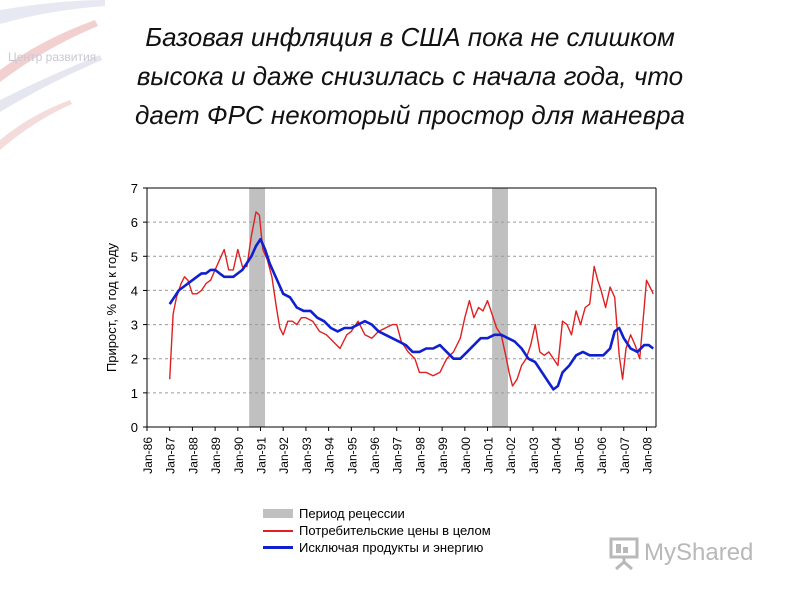 This screenshot has width=800, height=600. What do you see at coordinates (239, 455) in the screenshot?
I see `x-tick-label: Jan-90` at bounding box center [239, 455].